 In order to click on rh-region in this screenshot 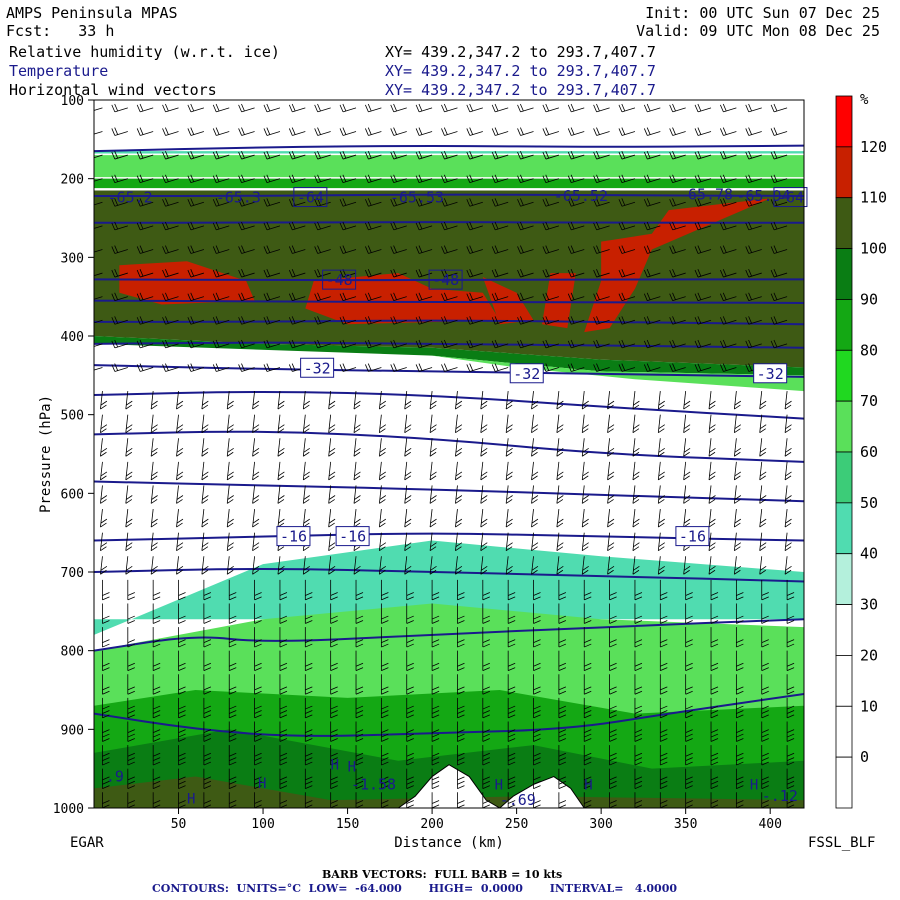, I will do `click(449, 152)`.